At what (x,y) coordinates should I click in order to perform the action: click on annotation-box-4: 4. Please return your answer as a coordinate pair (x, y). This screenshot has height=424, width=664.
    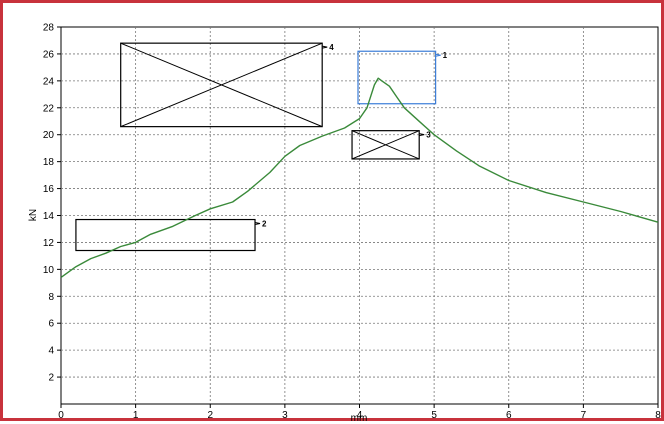
    Looking at the image, I should click on (227, 85).